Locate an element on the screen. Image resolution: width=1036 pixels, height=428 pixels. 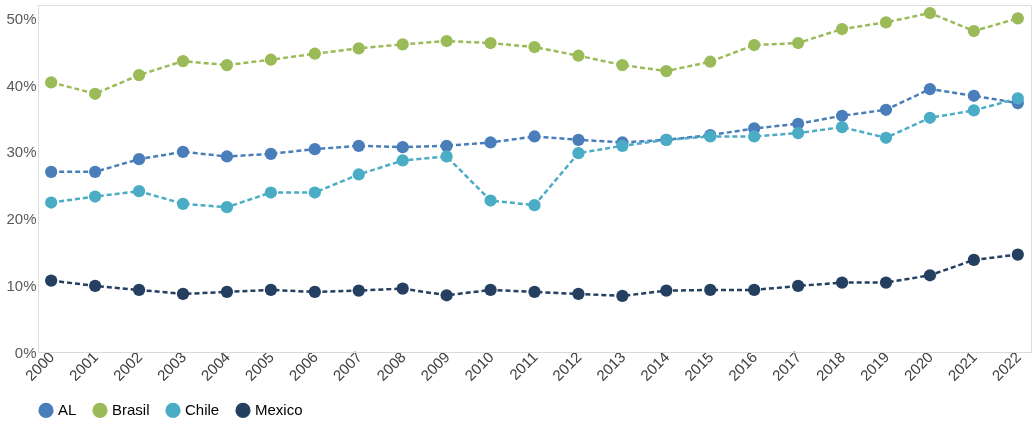
legend-label: Brasil is located at coordinates (131, 410).